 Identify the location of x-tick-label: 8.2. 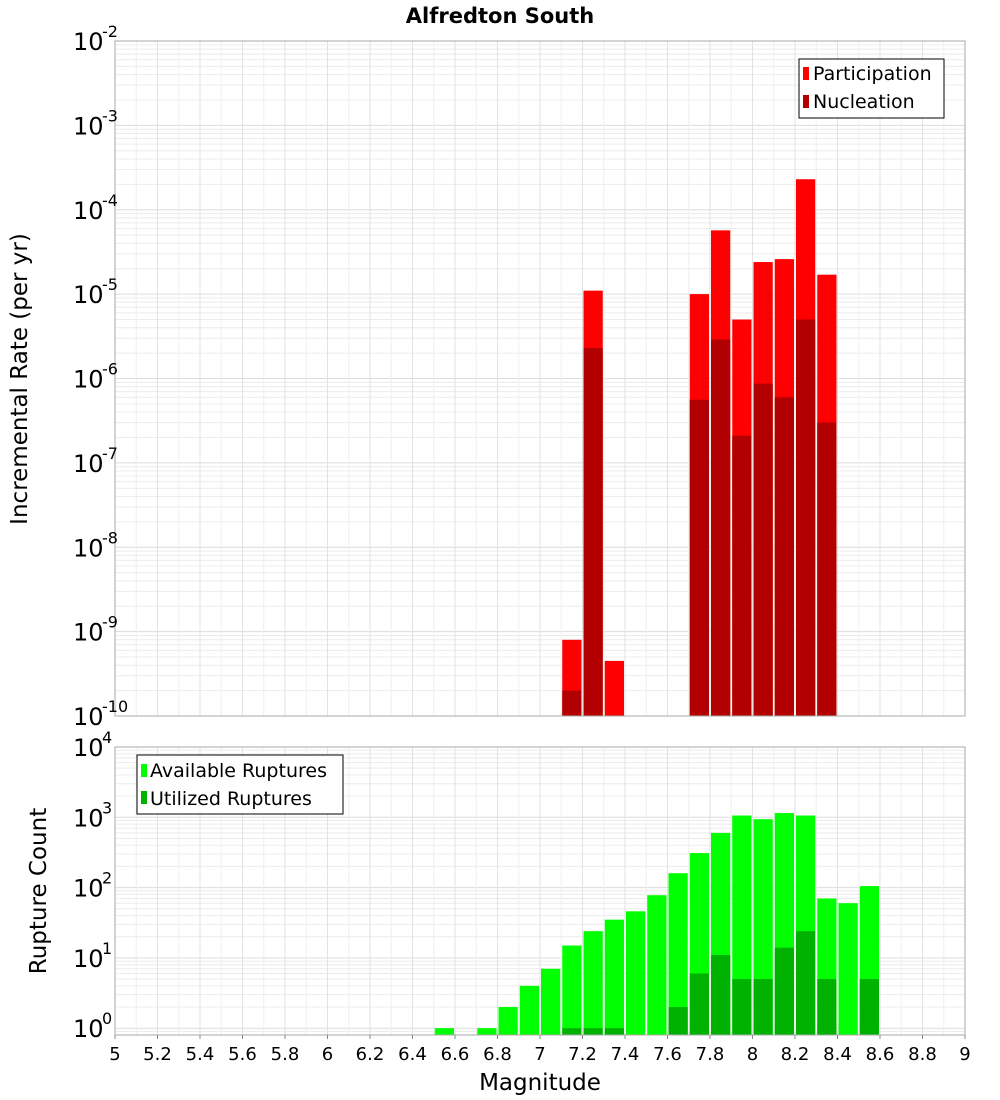
(795, 1054).